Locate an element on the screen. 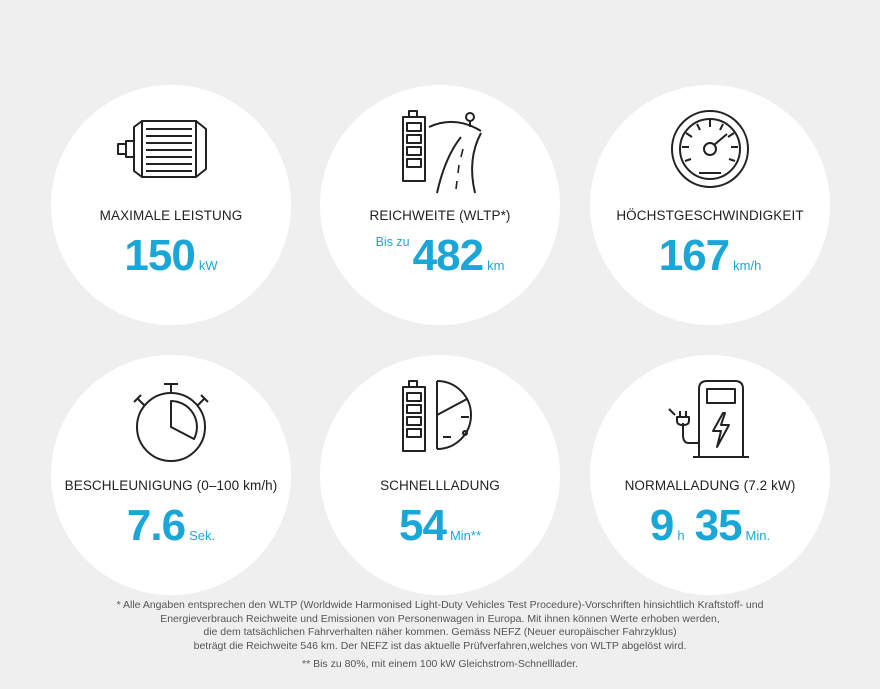  card-beschleunigung: BESCHLEUNIGUNG (0–100 km/h) 7.6 Sek. is located at coordinates (171, 475).